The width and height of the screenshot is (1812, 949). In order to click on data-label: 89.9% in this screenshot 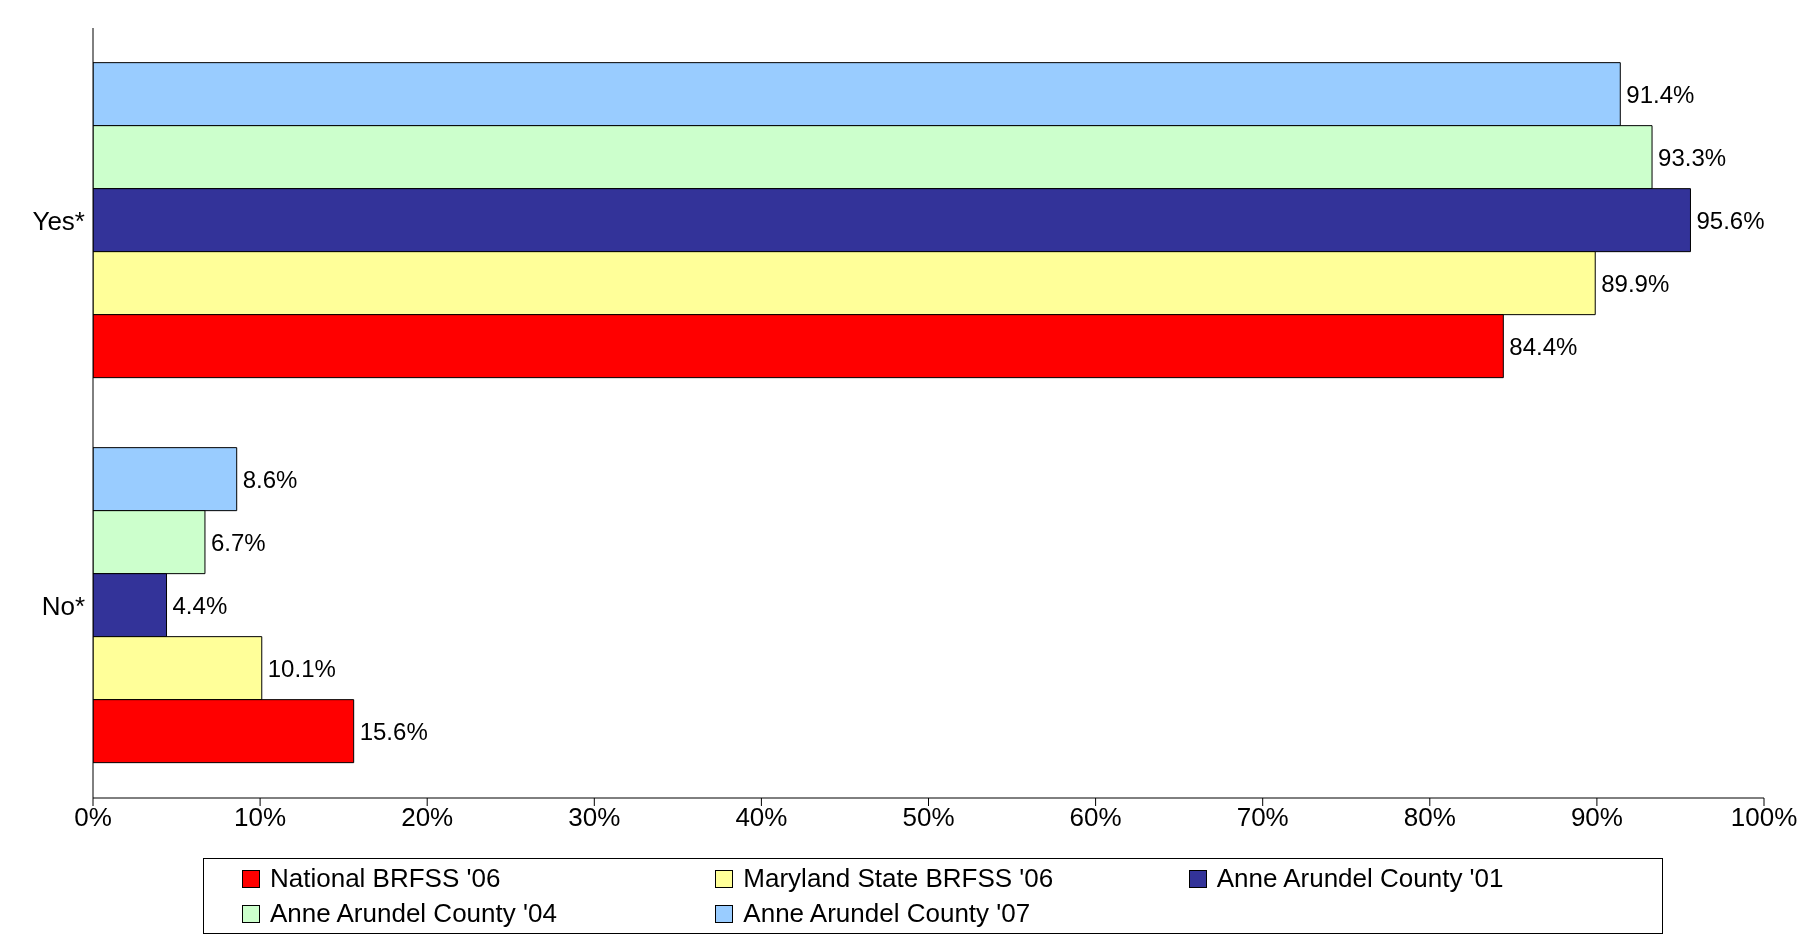, I will do `click(1635, 283)`.